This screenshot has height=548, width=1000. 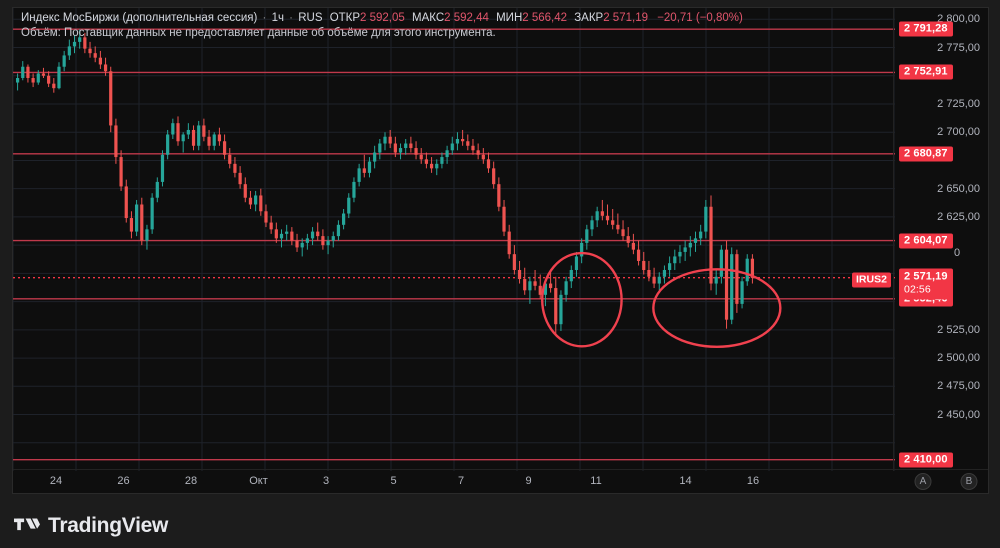 I want to click on time-scale: 24 26 28 Окт 3 5 7 9 11 14 16 А В, so click(x=500, y=481).